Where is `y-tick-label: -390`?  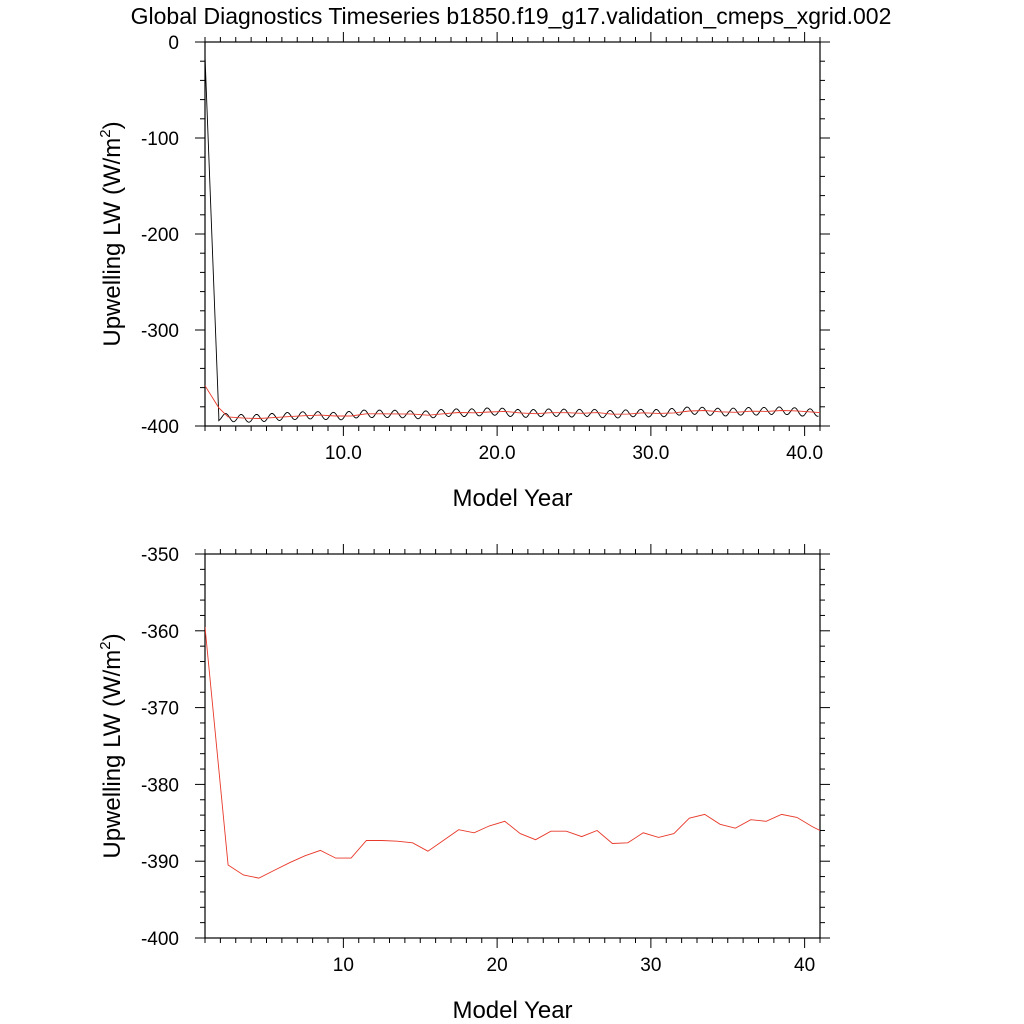
y-tick-label: -390 is located at coordinates (160, 862).